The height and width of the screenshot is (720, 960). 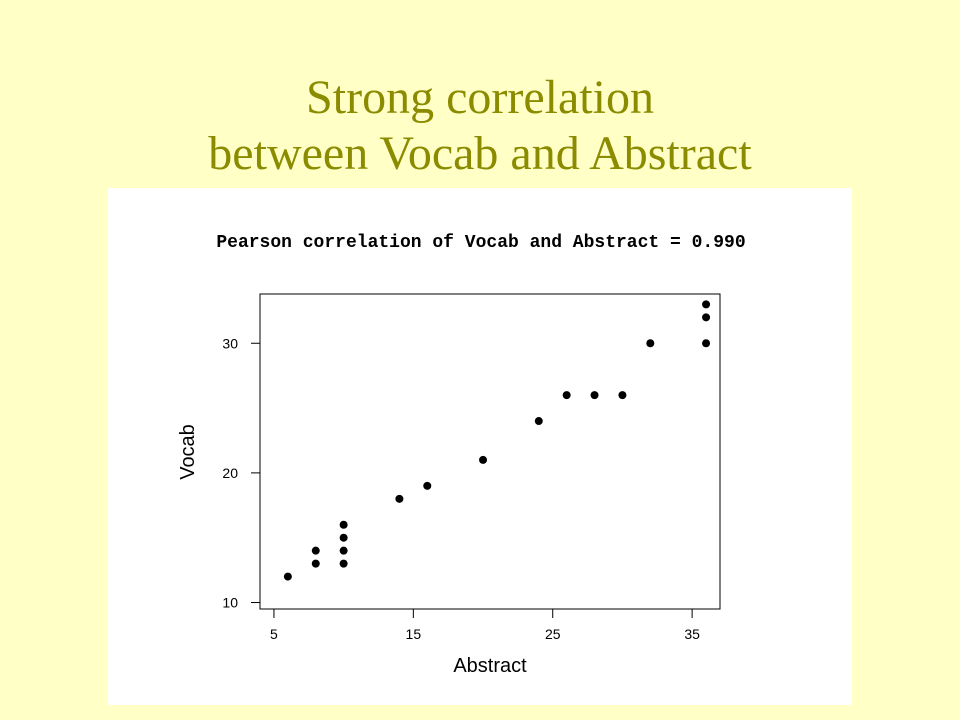 What do you see at coordinates (553, 634) in the screenshot?
I see `x-tick-label-2: 25` at bounding box center [553, 634].